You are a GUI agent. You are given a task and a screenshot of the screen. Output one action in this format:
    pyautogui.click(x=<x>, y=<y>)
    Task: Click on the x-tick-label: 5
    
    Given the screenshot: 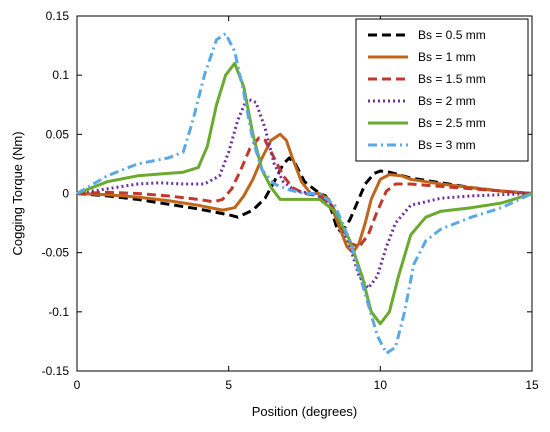 What is the action you would take?
    pyautogui.click(x=228, y=385)
    